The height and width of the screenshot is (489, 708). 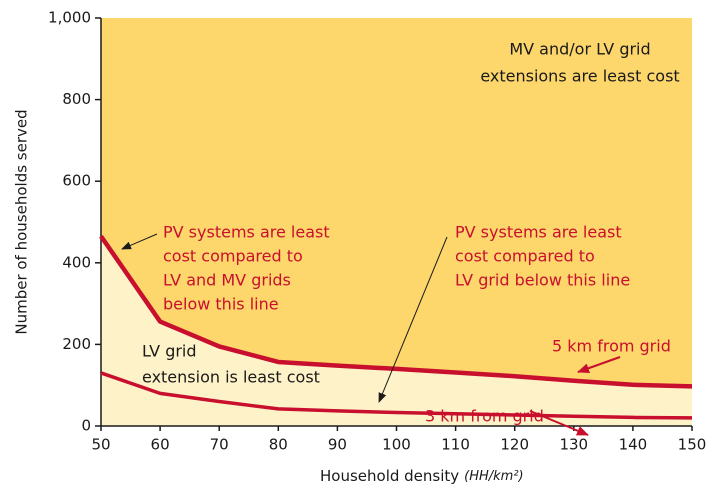 I want to click on x-tick-label: 120, so click(x=514, y=445).